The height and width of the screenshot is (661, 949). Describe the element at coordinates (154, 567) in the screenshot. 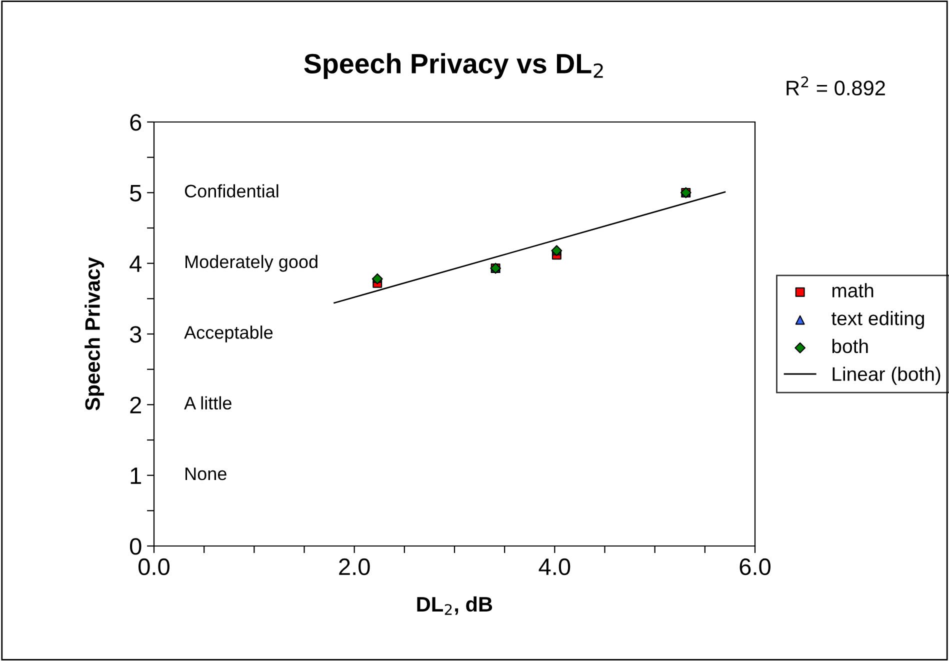

I see `x-tick-label: 0.0` at that location.